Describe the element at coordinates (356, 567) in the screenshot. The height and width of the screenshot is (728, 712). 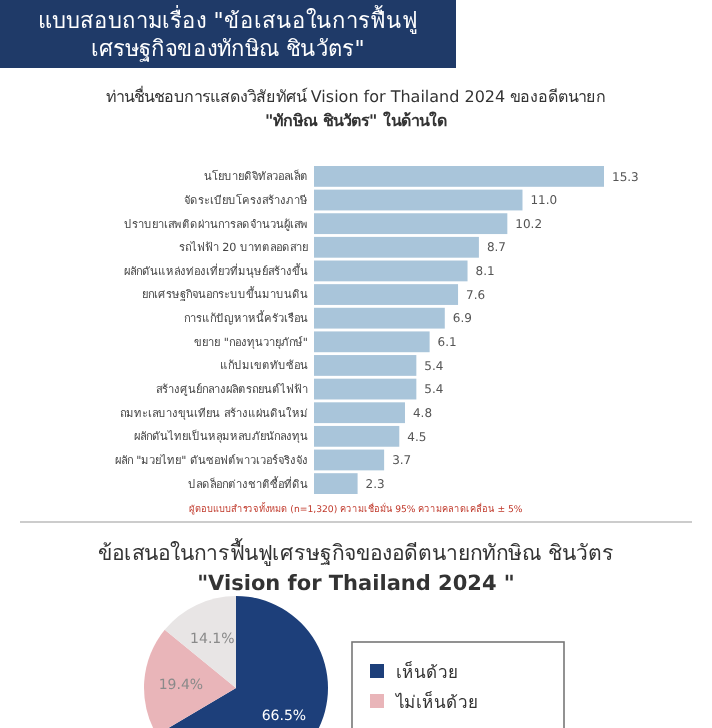
I see `chart-title: ข้อเสนอในการฟื้นฟูเศรษฐกิจของอดีตนายกทักษิณ ชินวัตร "Vision for Thailand 2024 "` at that location.